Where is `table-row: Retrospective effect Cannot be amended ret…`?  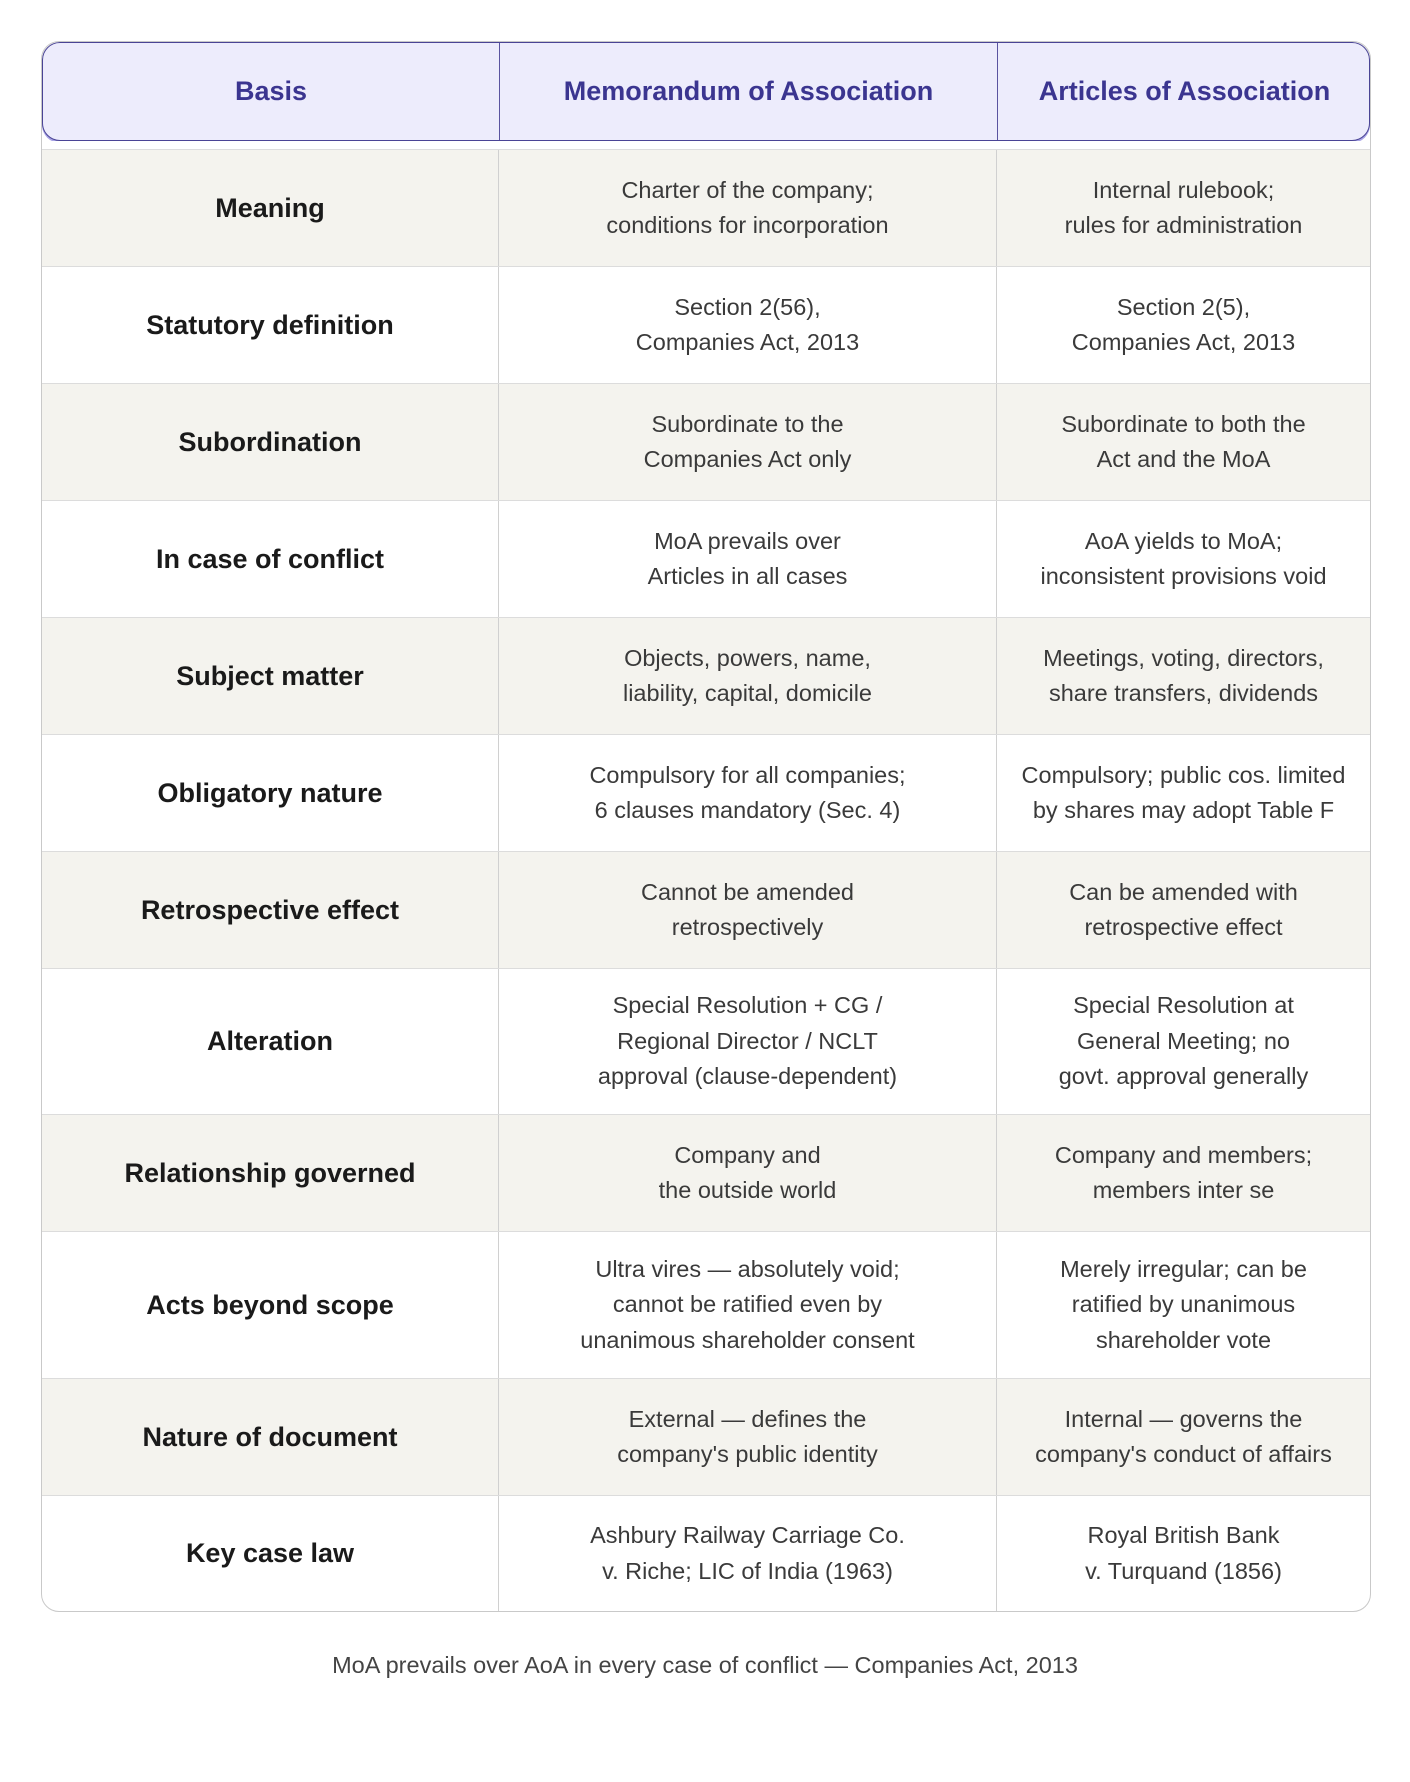 table-row: Retrospective effect Cannot be amended ret… is located at coordinates (706, 910).